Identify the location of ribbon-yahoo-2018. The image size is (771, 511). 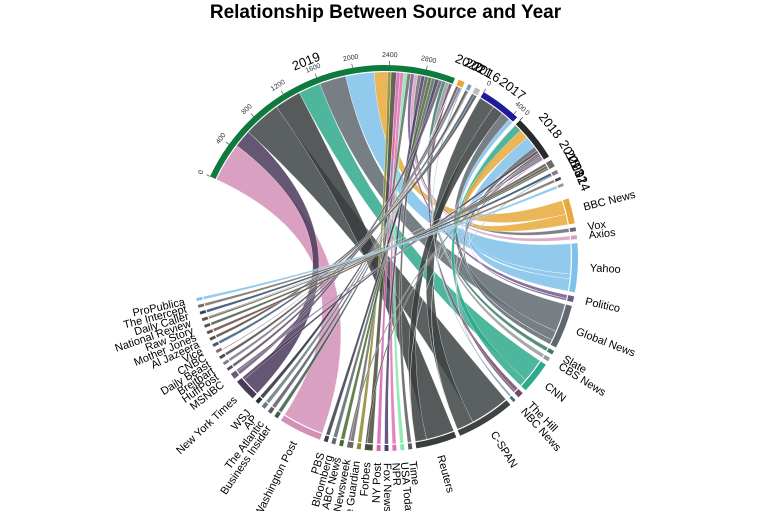
(517, 214).